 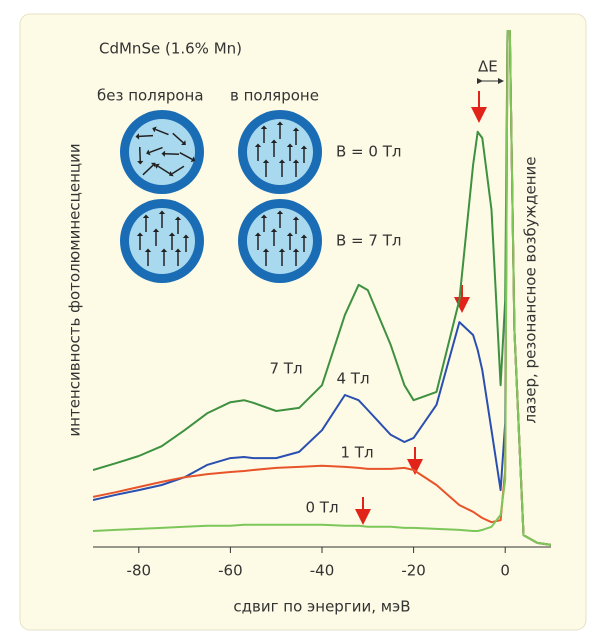 What do you see at coordinates (274, 96) in the screenshot?
I see `annotation: в поляроне` at bounding box center [274, 96].